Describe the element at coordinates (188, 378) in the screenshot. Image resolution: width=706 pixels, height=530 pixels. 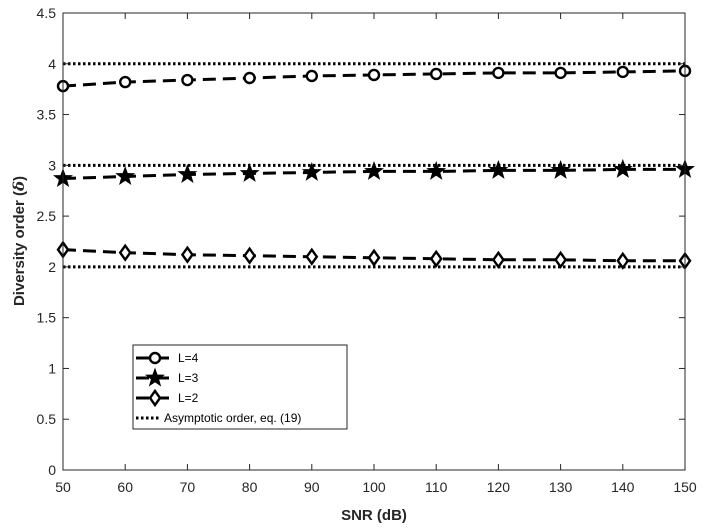
I see `legend-label: L=3` at that location.